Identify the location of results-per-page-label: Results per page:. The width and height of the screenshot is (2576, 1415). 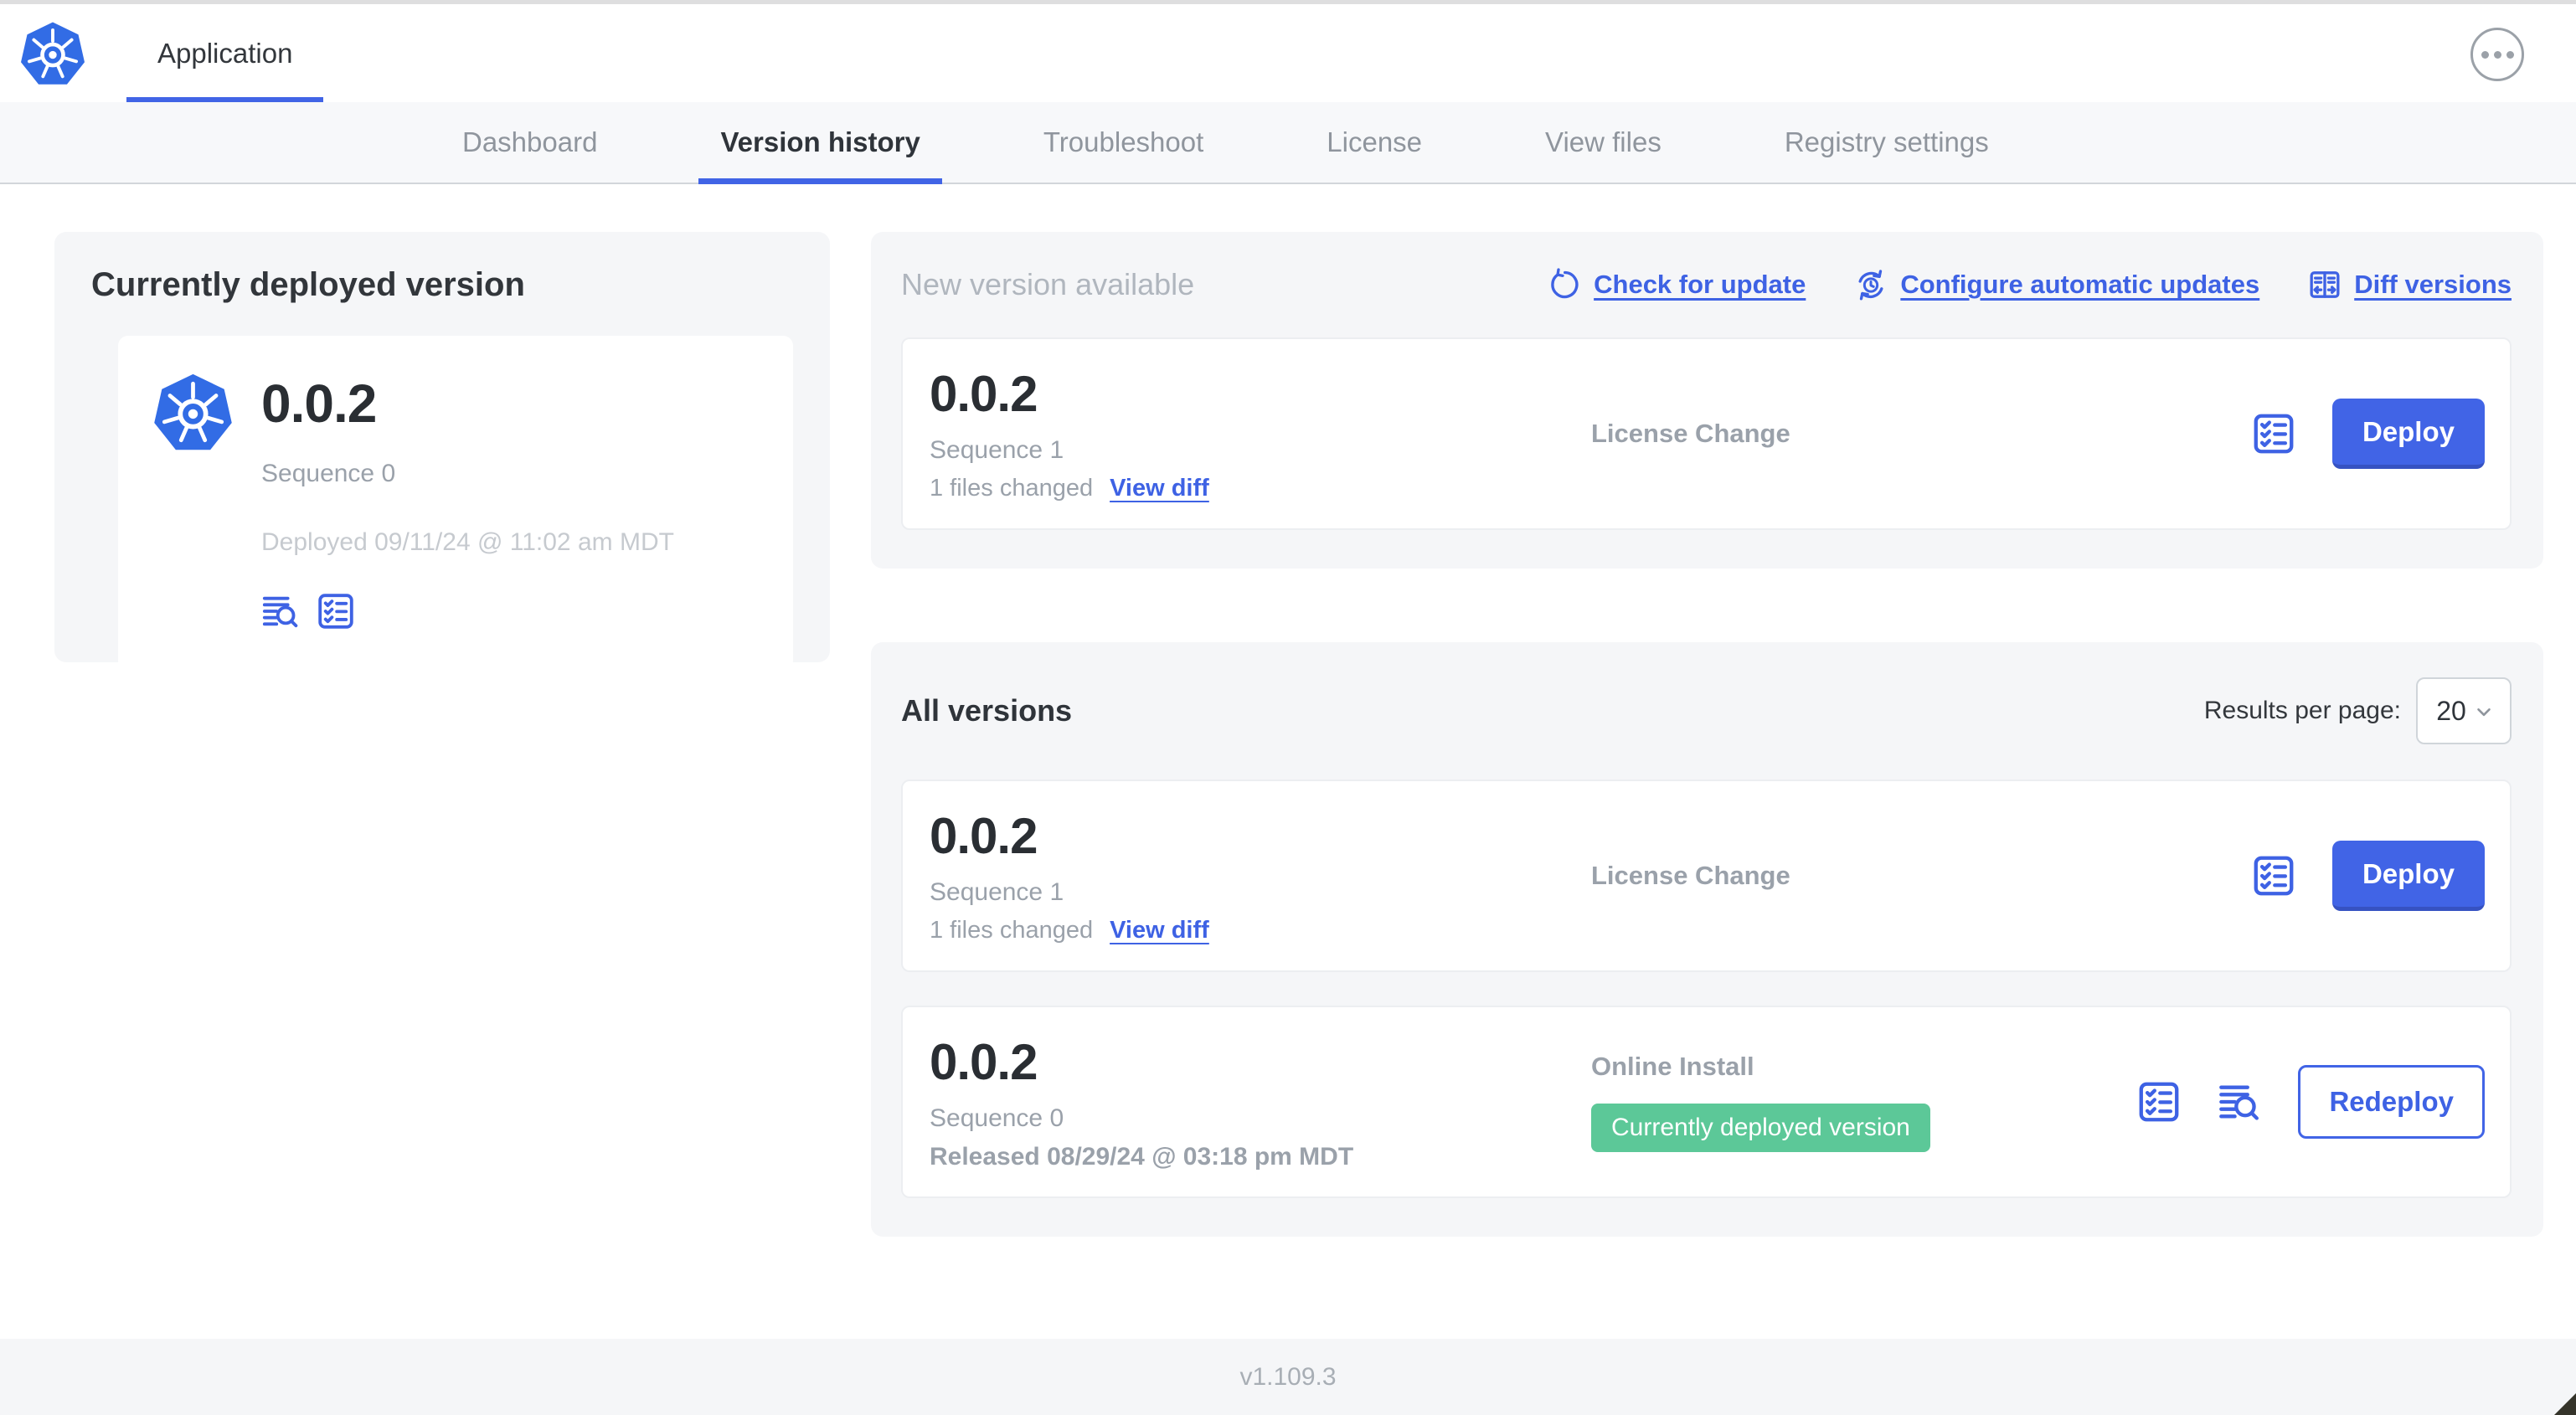
(2302, 710).